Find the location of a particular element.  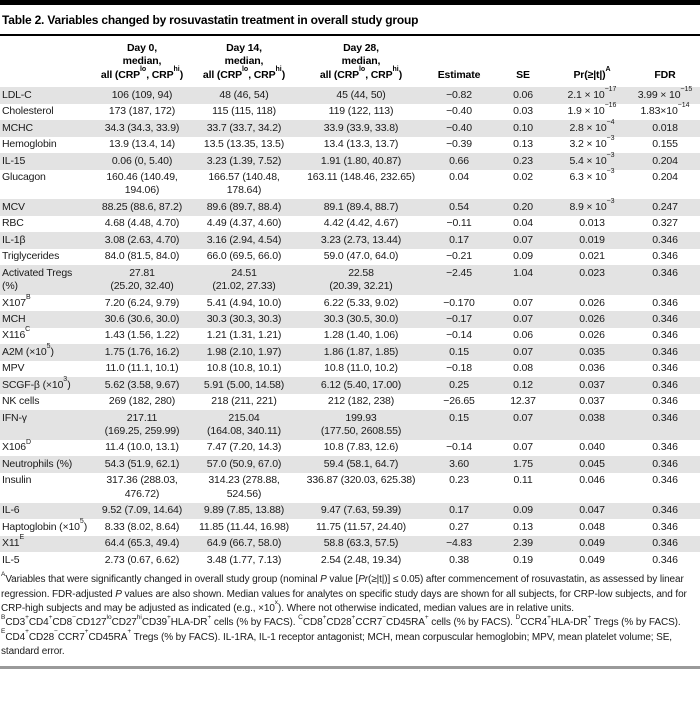

cell-se: 0.08 is located at coordinates (523, 368).